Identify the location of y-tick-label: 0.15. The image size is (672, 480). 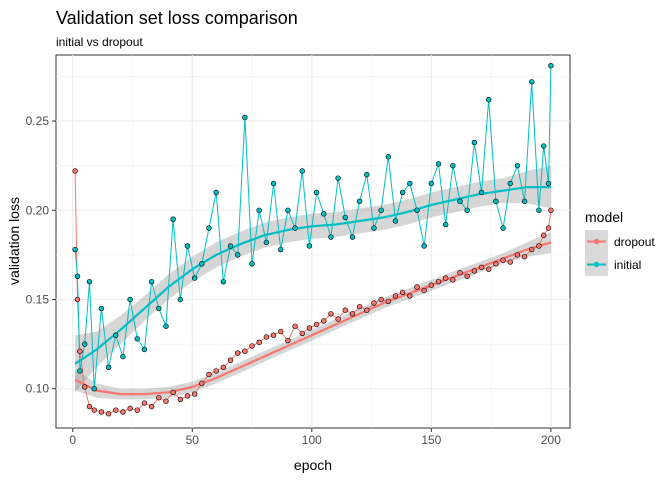
(38, 300).